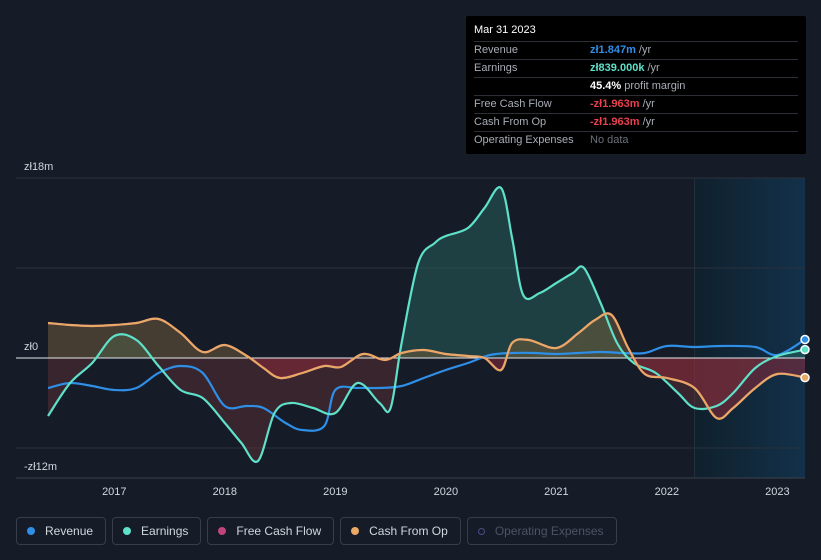 Image resolution: width=821 pixels, height=560 pixels. I want to click on tooltip-row-cfo: Cash From Op -zł1.963m /yr, so click(636, 123).